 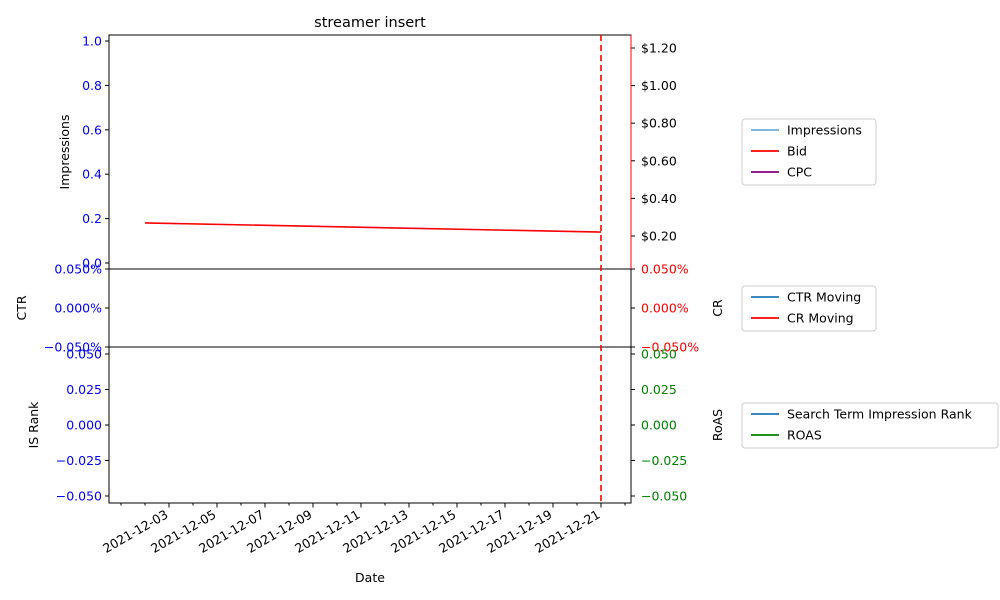 What do you see at coordinates (717, 308) in the screenshot?
I see `right-axis-label: CR` at bounding box center [717, 308].